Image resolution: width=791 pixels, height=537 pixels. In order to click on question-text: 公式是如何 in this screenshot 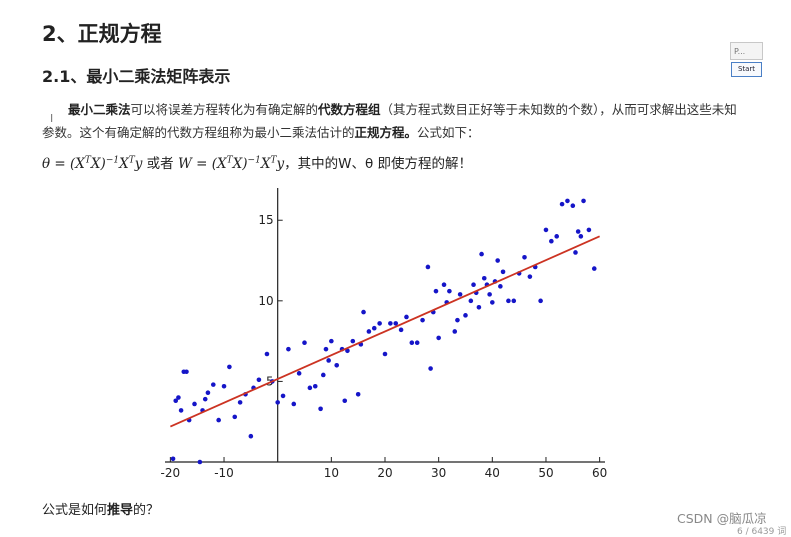, I will do `click(75, 510)`.